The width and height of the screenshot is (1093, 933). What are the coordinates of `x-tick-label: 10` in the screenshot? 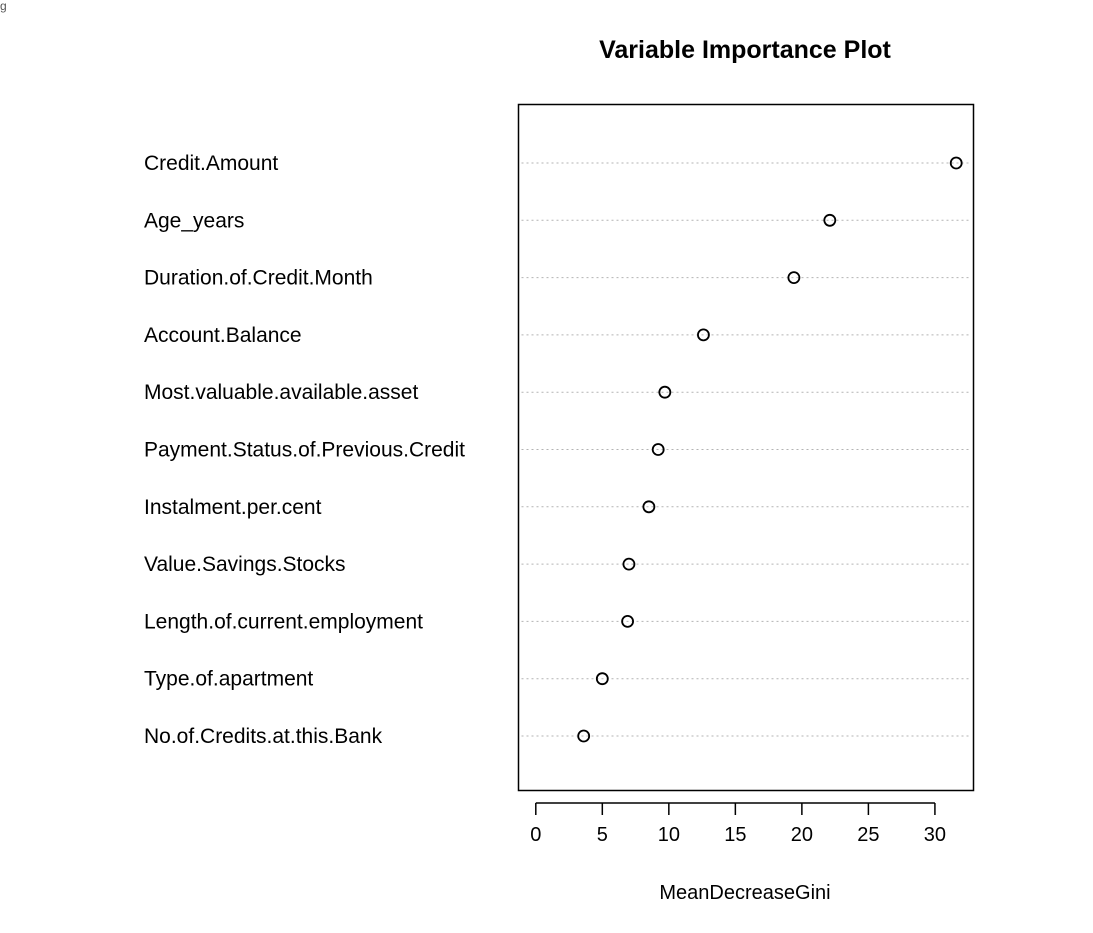 It's located at (669, 835).